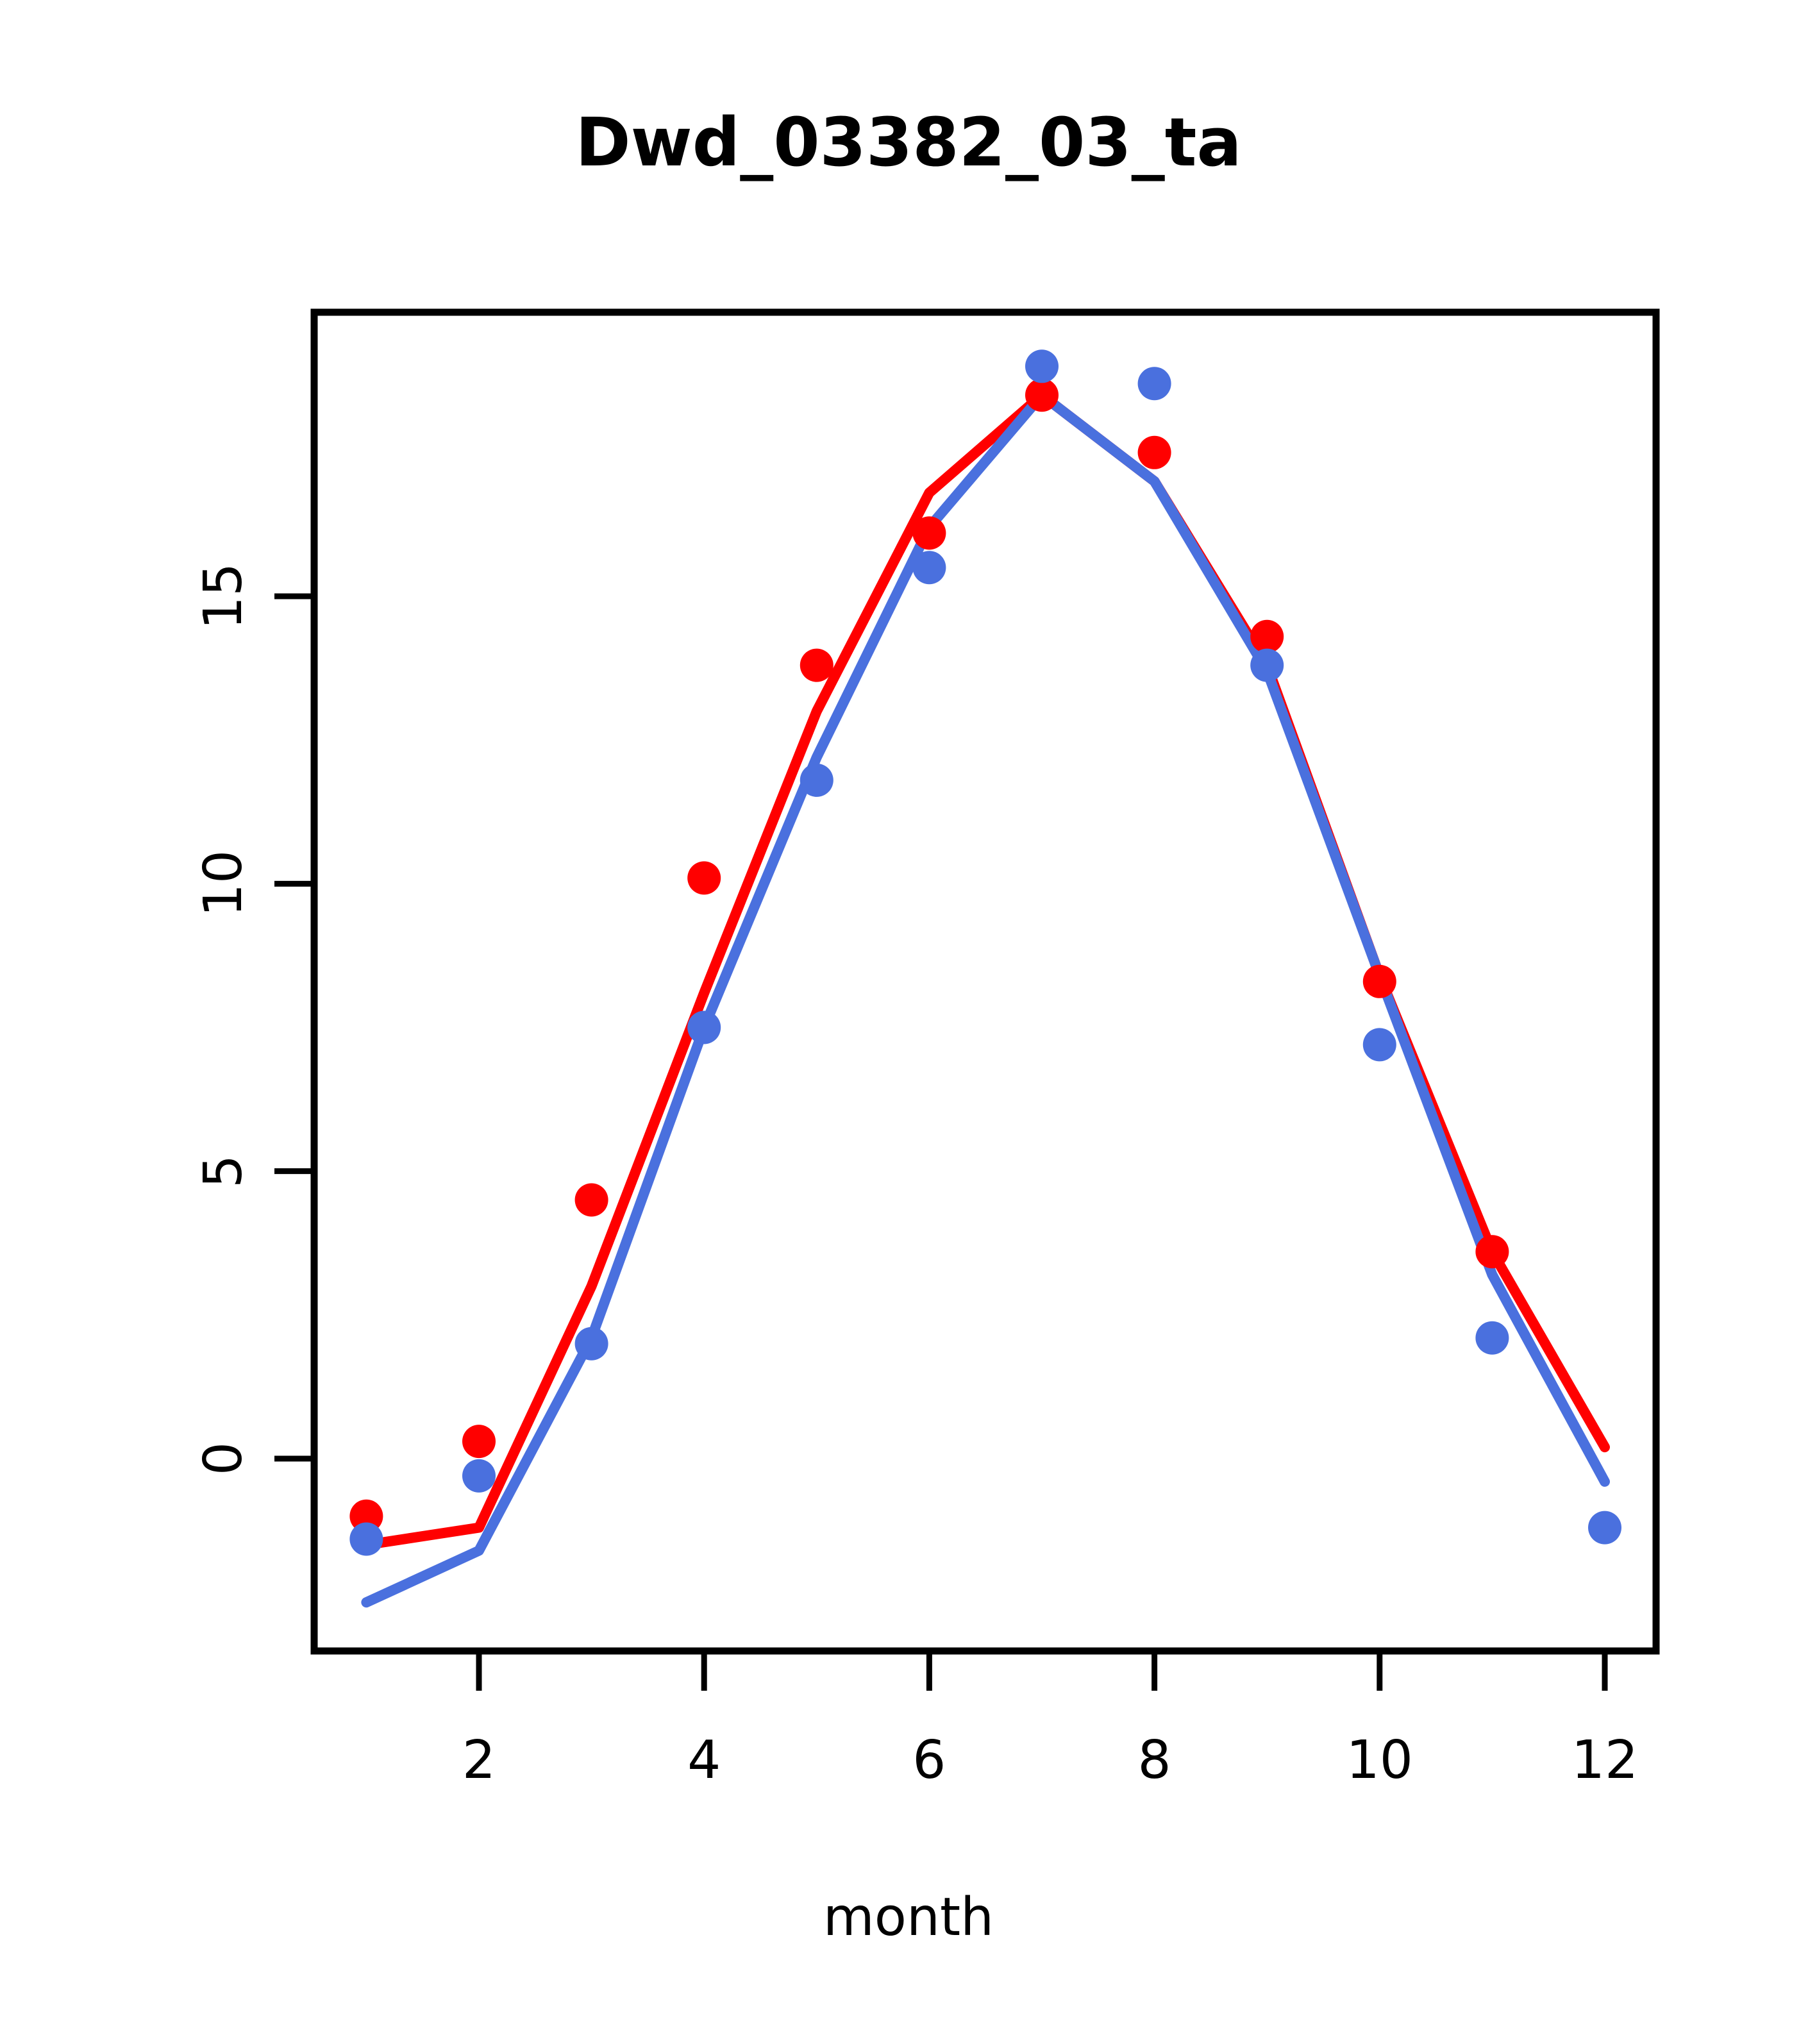 This screenshot has height=2044, width=1817. What do you see at coordinates (704, 1761) in the screenshot?
I see `x-tick-label: 4` at bounding box center [704, 1761].